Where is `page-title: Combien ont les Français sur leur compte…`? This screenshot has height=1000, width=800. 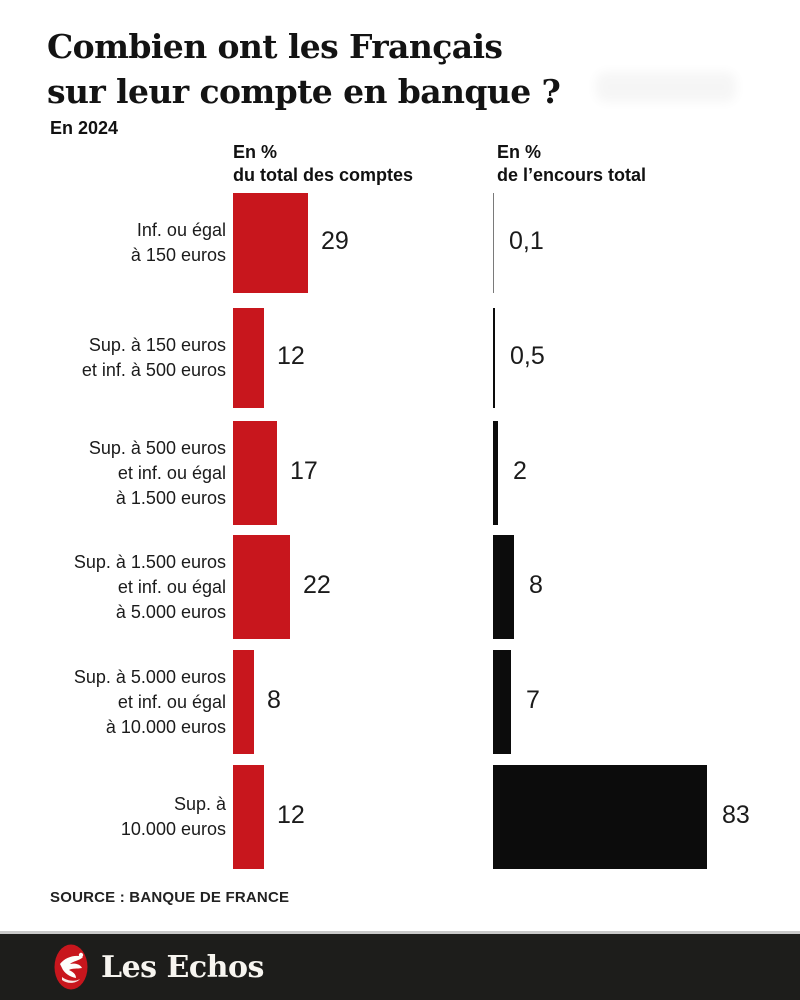 page-title: Combien ont les Français sur leur compte… is located at coordinates (304, 69).